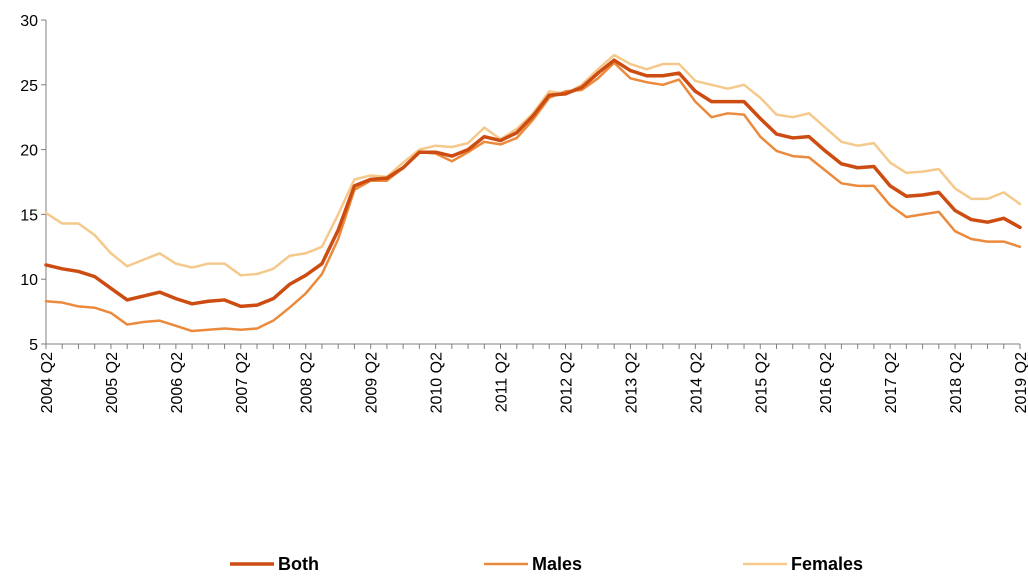 This screenshot has height=582, width=1028. What do you see at coordinates (372, 382) in the screenshot?
I see `x-tick-label: 2009 Q2` at bounding box center [372, 382].